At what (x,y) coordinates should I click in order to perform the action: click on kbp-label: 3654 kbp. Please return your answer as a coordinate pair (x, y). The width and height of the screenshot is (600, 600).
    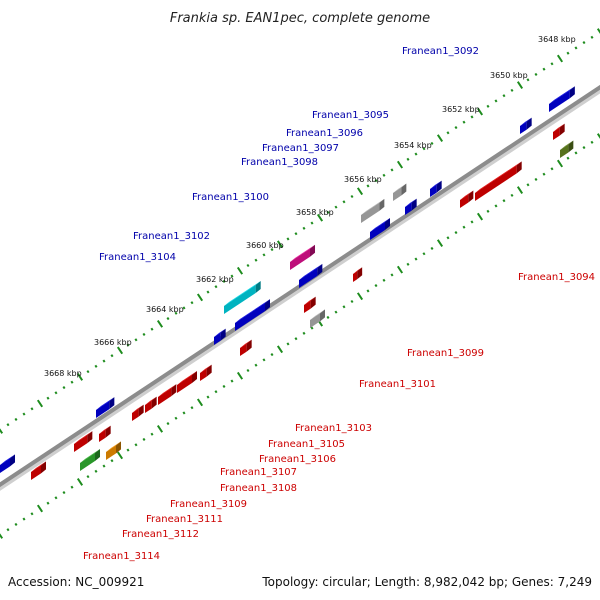
    Looking at the image, I should click on (413, 145).